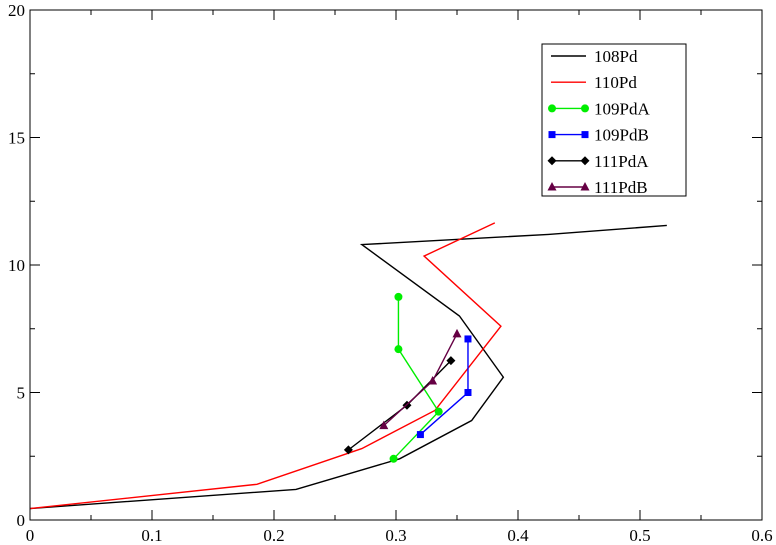 The height and width of the screenshot is (545, 776). What do you see at coordinates (21, 393) in the screenshot?
I see `y-tick-label: 5` at bounding box center [21, 393].